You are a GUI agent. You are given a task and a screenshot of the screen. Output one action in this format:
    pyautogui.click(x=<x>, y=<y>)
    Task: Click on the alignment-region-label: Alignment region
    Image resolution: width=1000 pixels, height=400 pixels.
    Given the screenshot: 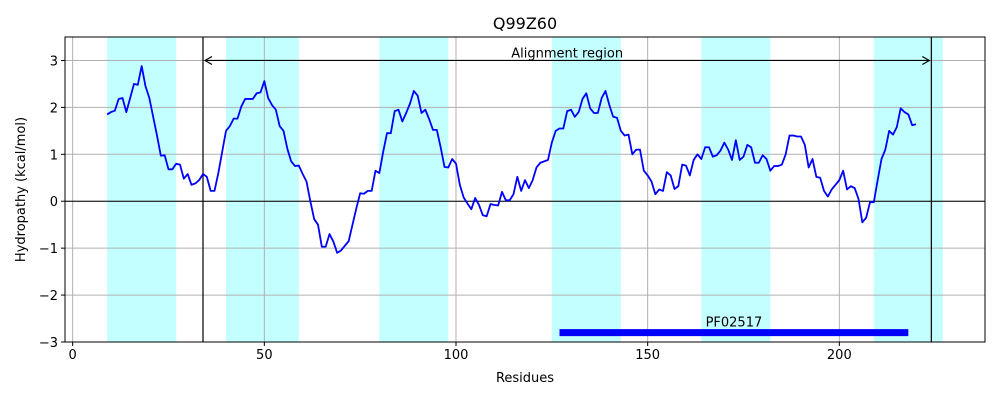 What is the action you would take?
    pyautogui.click(x=567, y=53)
    